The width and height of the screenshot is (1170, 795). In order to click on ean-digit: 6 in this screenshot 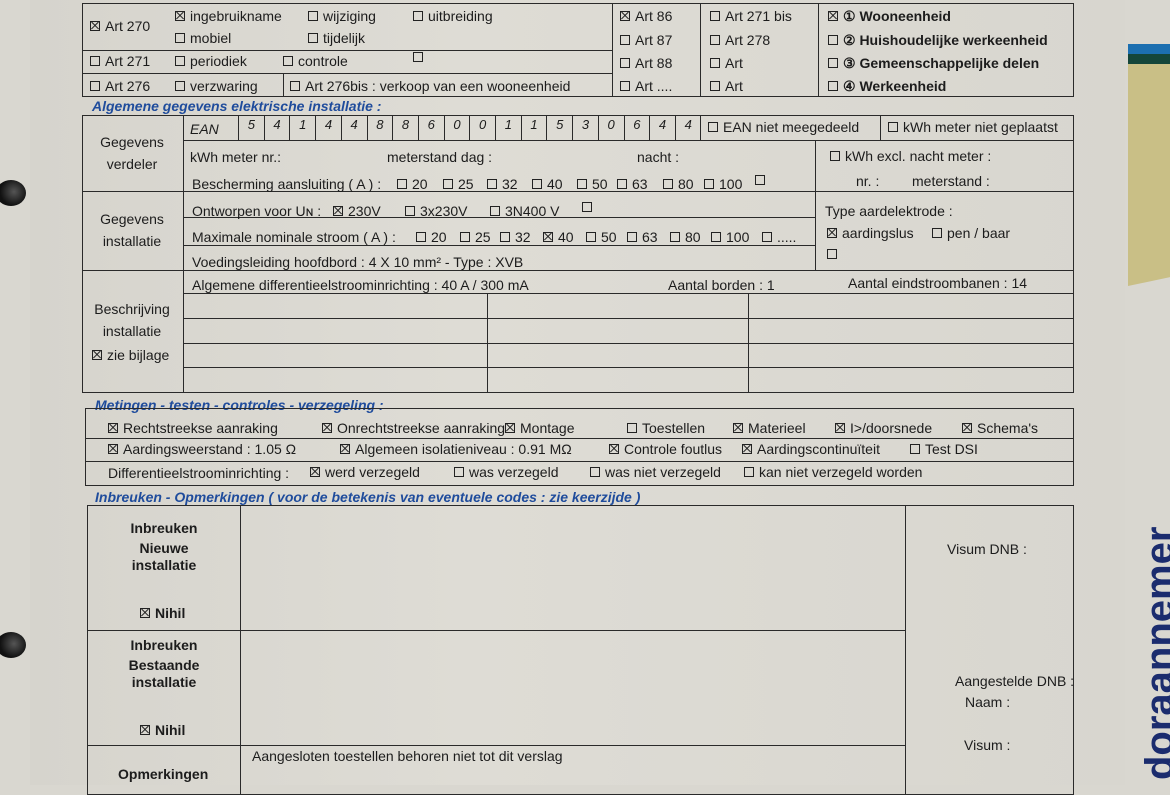, I will do `click(636, 127)`.